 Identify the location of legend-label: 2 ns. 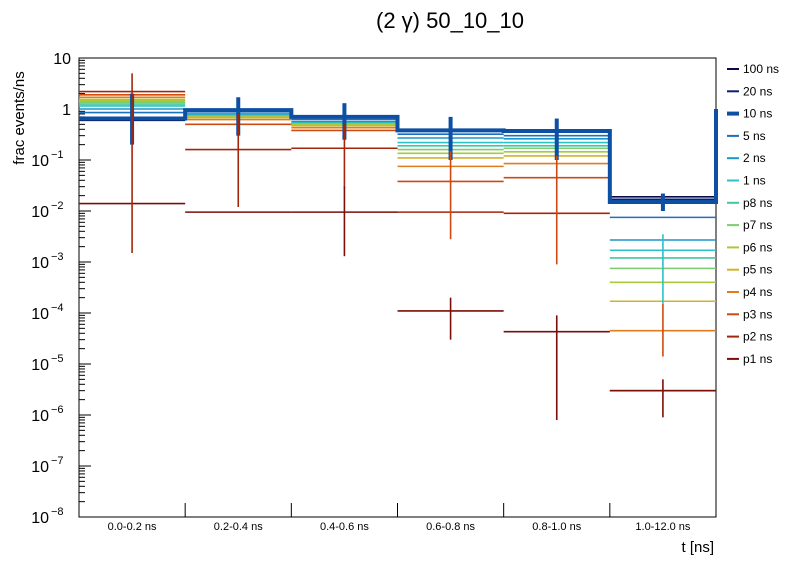
(754, 158).